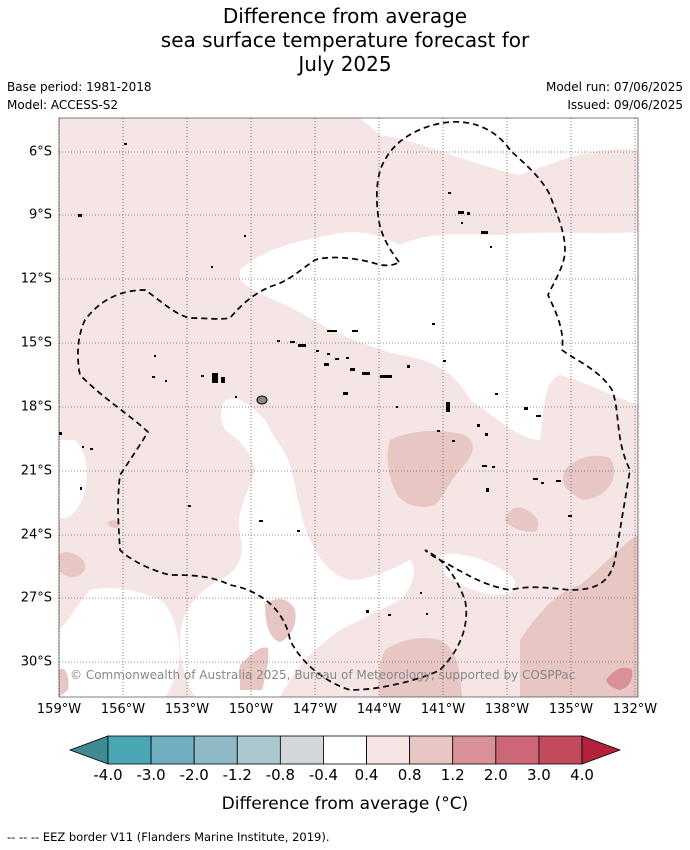  I want to click on longitude-label: 150°W, so click(251, 709).